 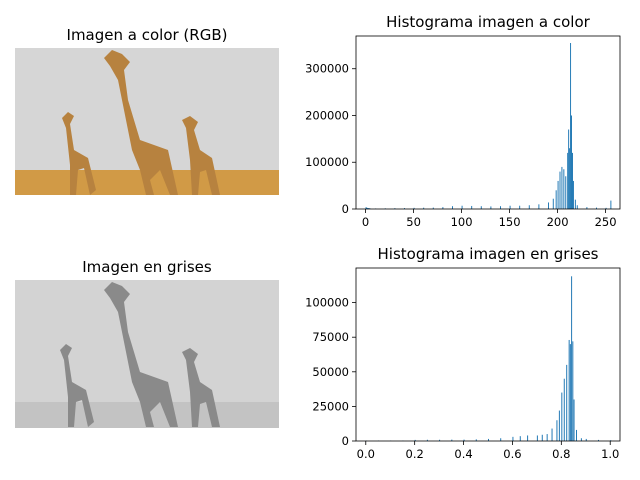 What do you see at coordinates (327, 303) in the screenshot?
I see `gray-hist-y-tick-label: 100000` at bounding box center [327, 303].